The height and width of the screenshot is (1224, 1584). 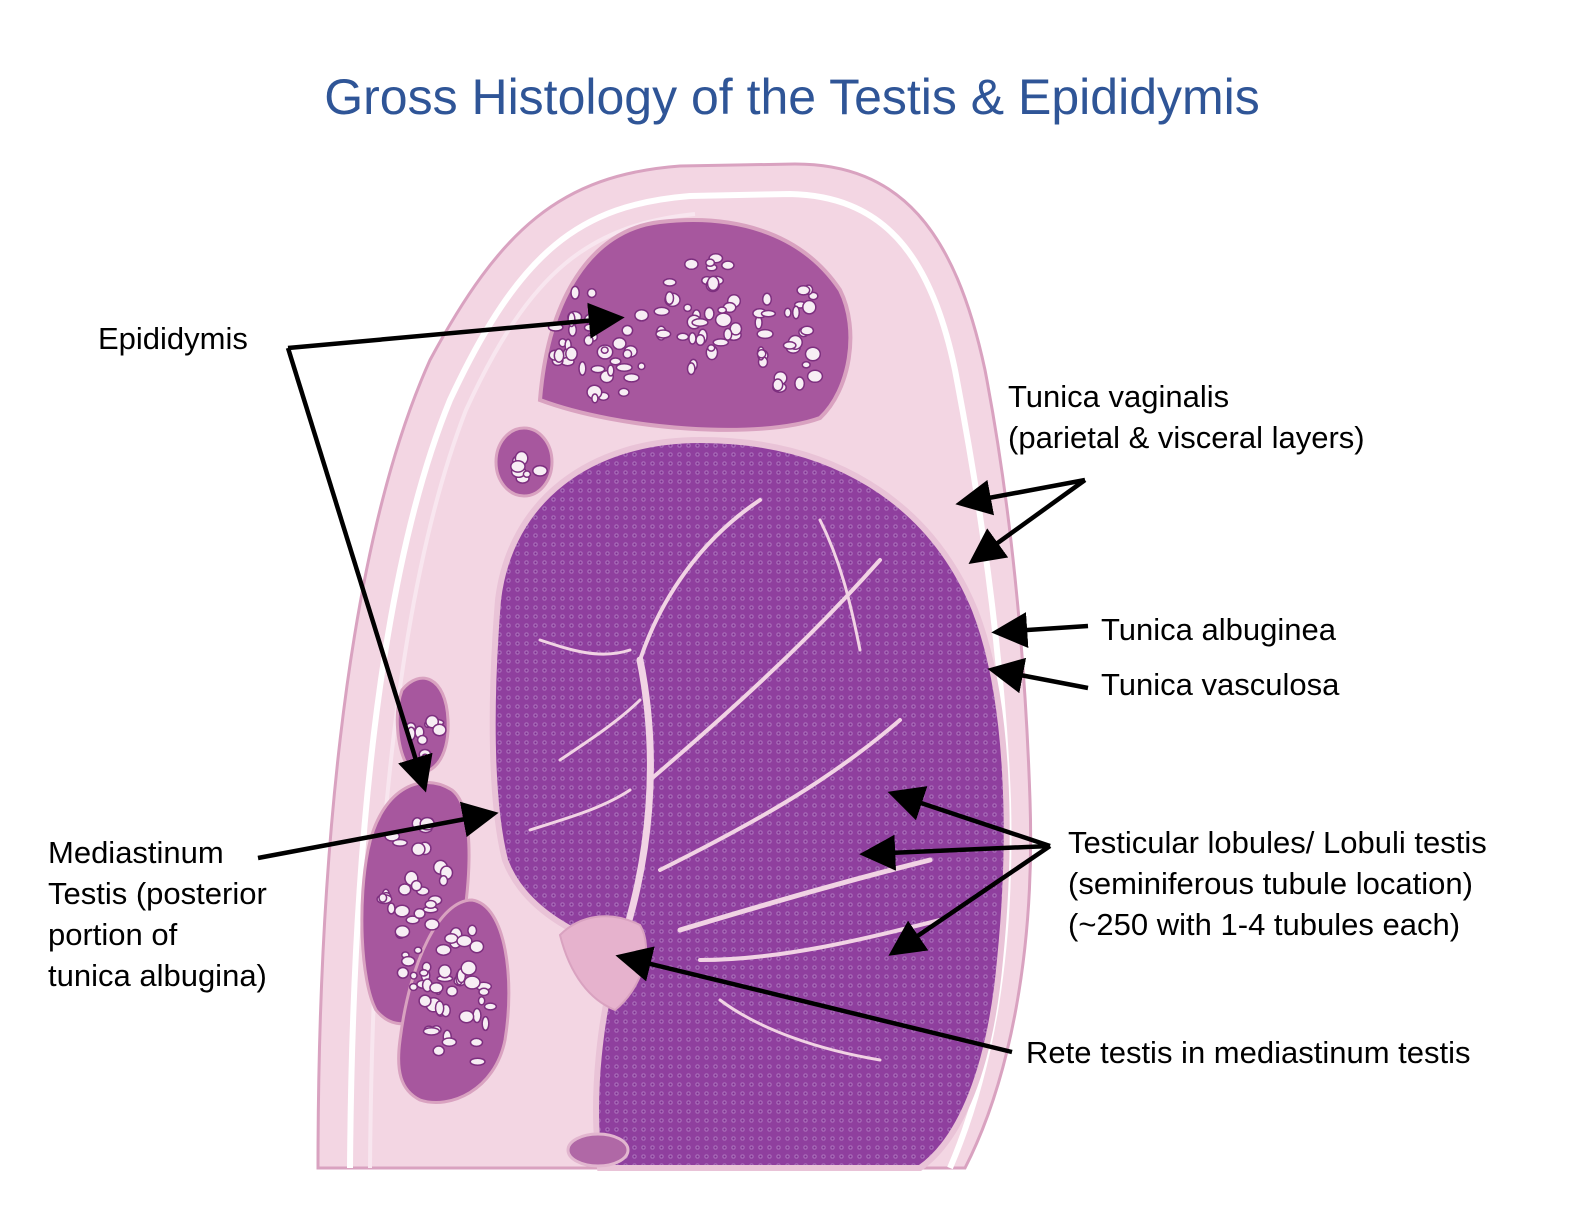 I want to click on label-mediastinum-line4: tunica albugina), so click(x=157, y=975).